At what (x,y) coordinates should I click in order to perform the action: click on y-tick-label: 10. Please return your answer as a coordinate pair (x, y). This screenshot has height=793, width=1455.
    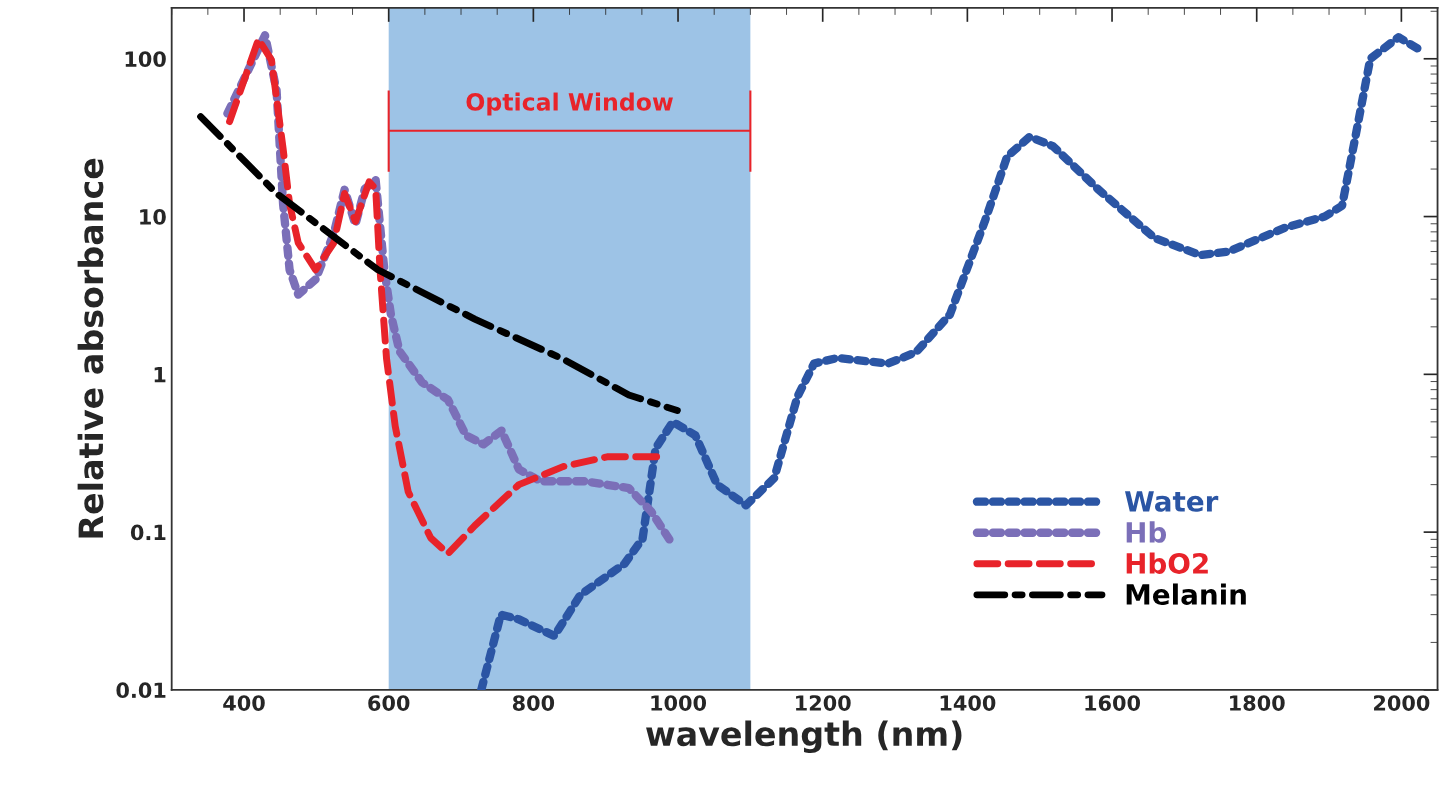
    Looking at the image, I should click on (153, 217).